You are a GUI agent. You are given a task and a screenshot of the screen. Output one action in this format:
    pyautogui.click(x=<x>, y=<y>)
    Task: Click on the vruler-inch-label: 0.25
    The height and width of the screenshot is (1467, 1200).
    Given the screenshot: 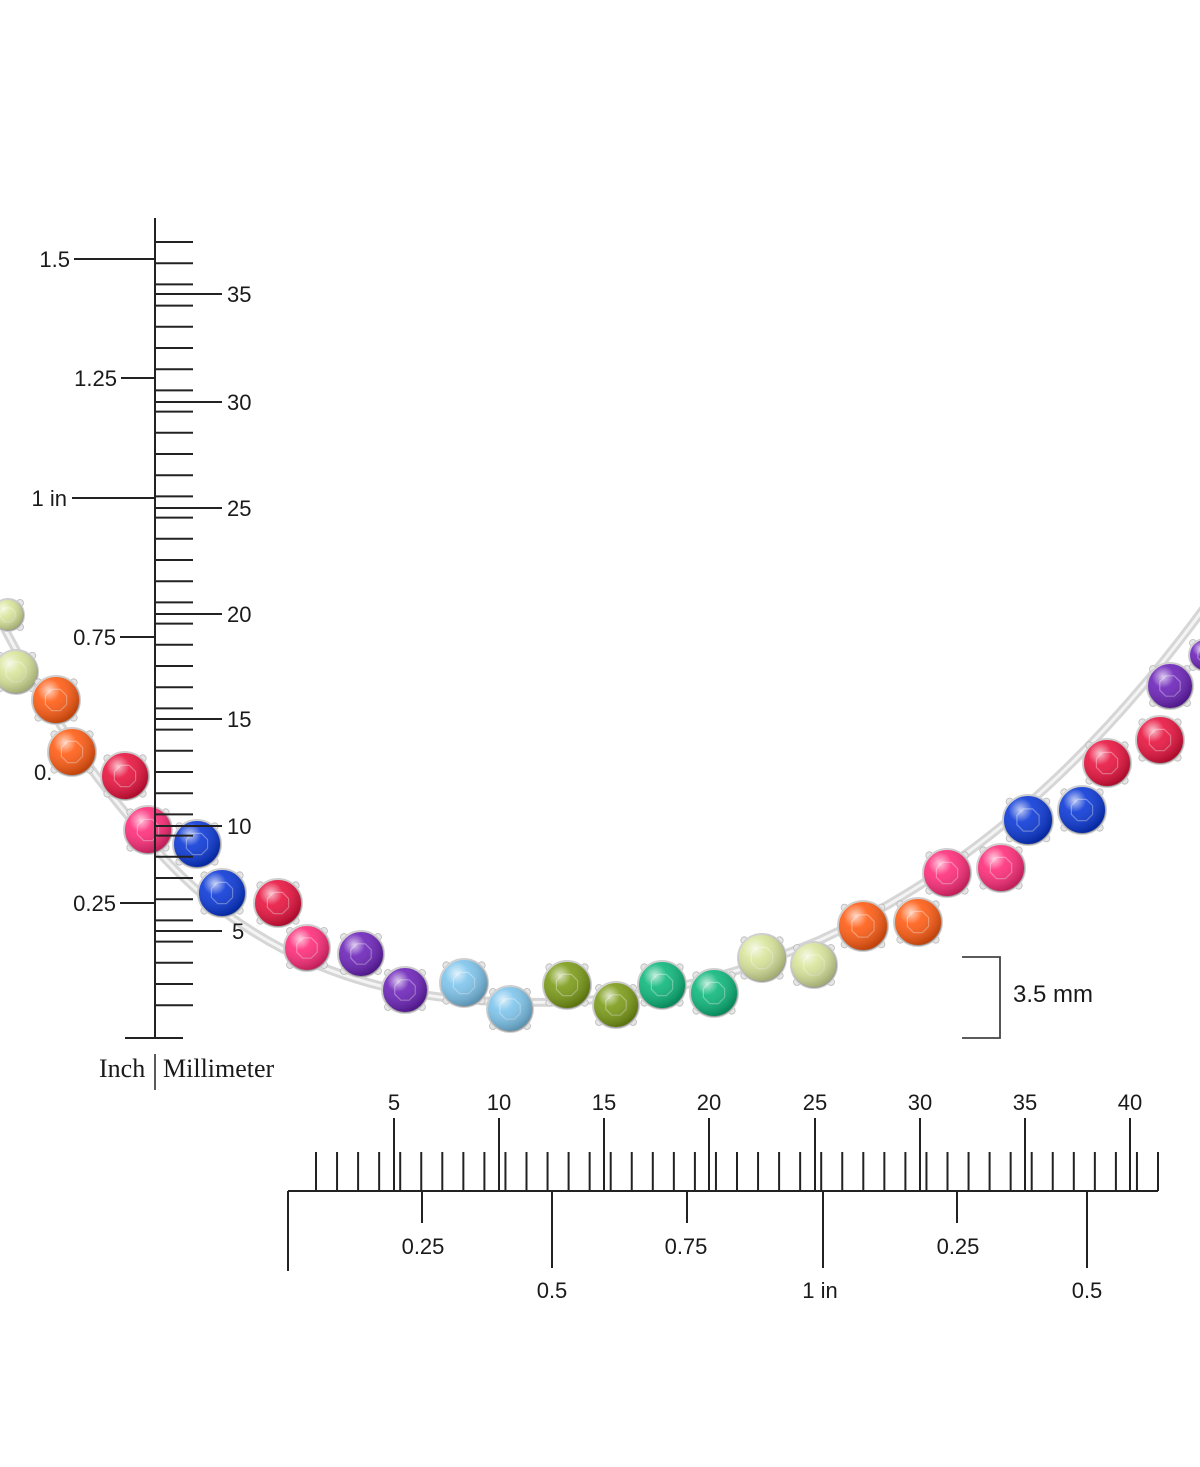 What is the action you would take?
    pyautogui.click(x=94, y=903)
    